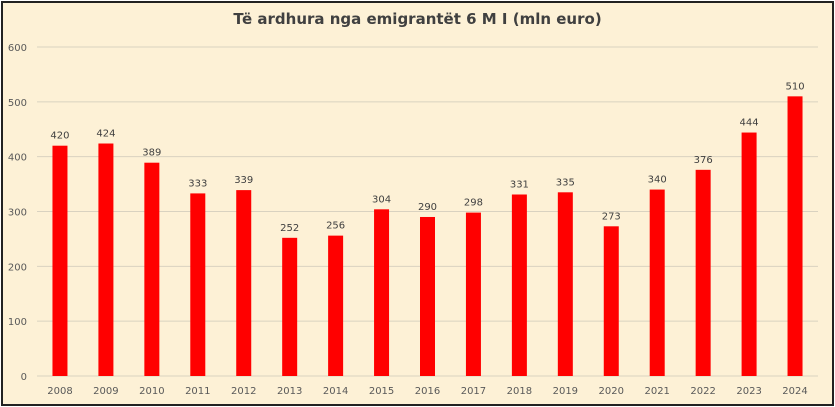  Describe the element at coordinates (565, 182) in the screenshot. I see `data-label: 335` at that location.